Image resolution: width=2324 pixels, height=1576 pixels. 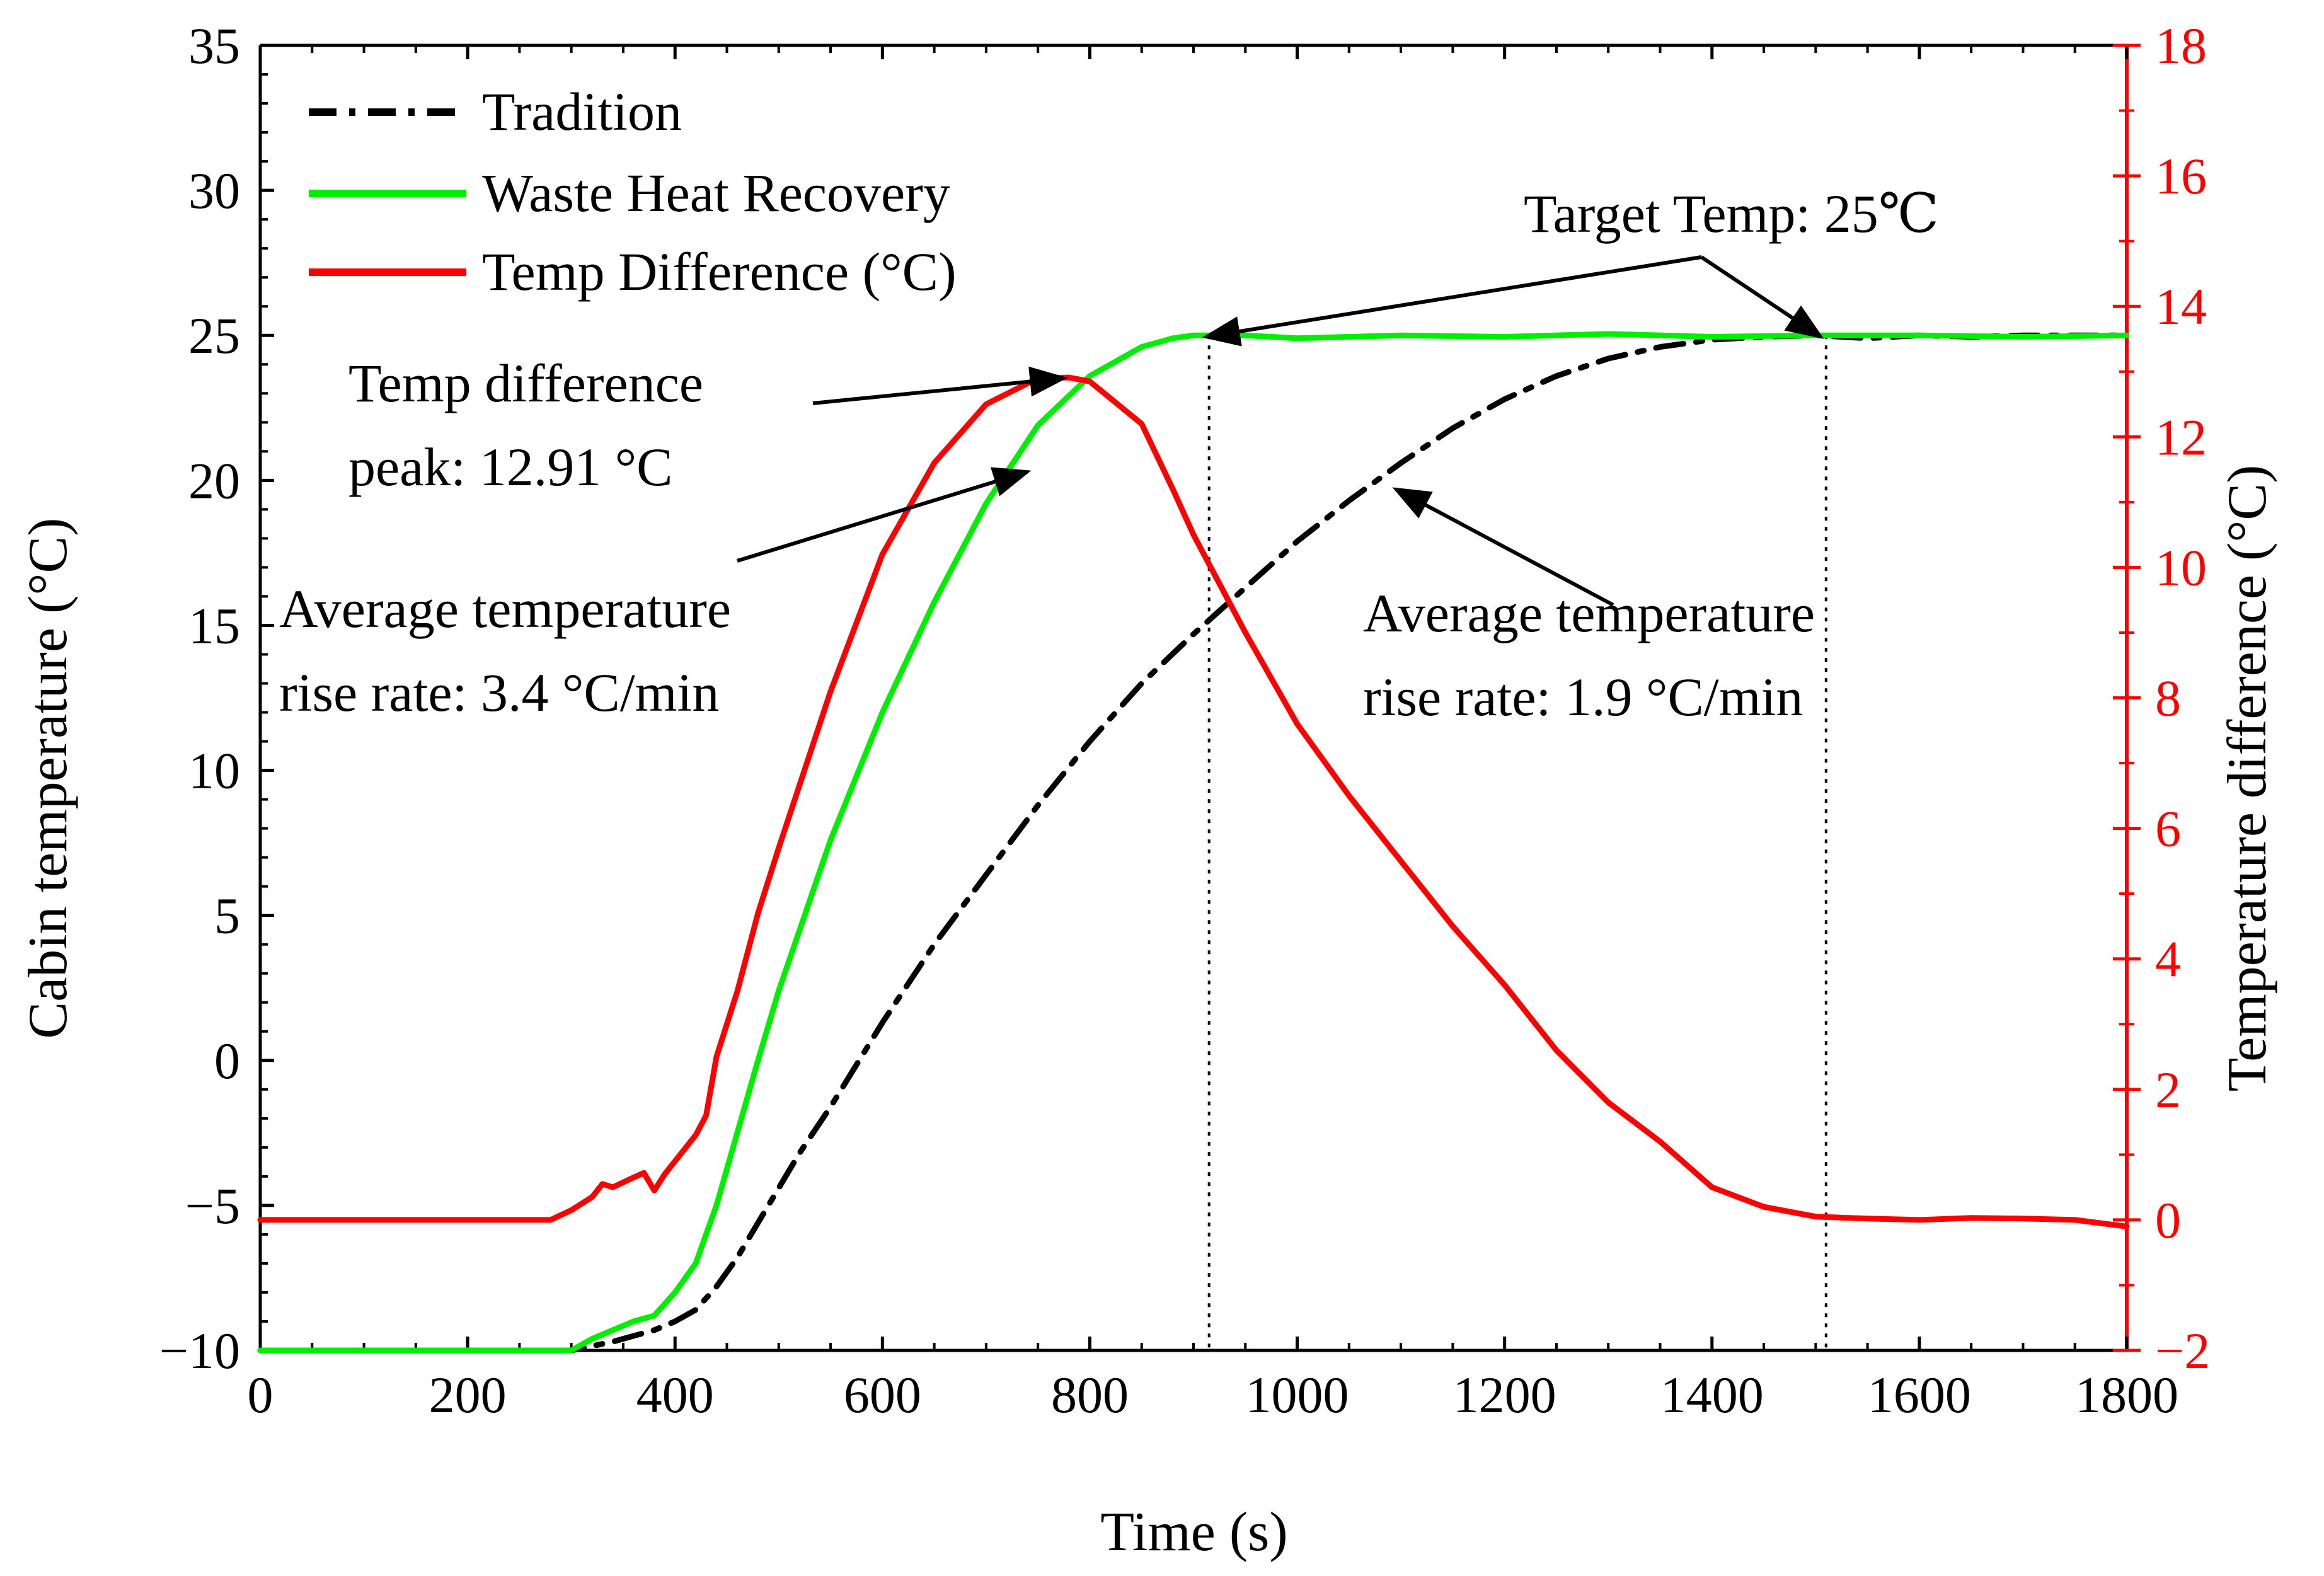 I want to click on x-tick-label: 1400, so click(x=1712, y=1395).